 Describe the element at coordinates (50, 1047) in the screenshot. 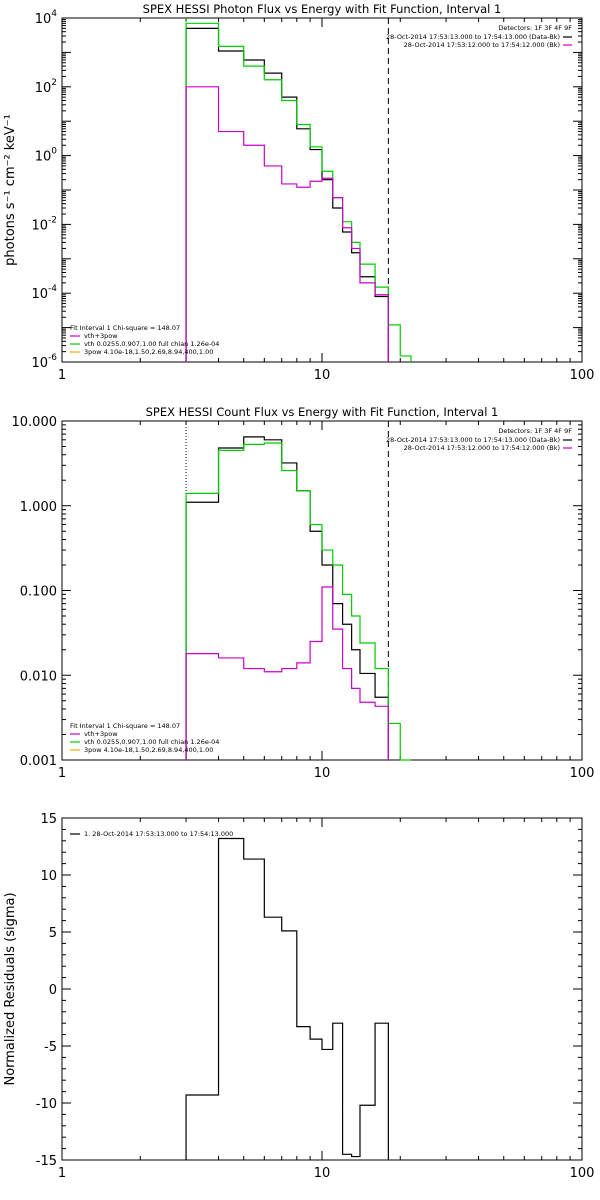

I see `y-tick-label: -5` at that location.